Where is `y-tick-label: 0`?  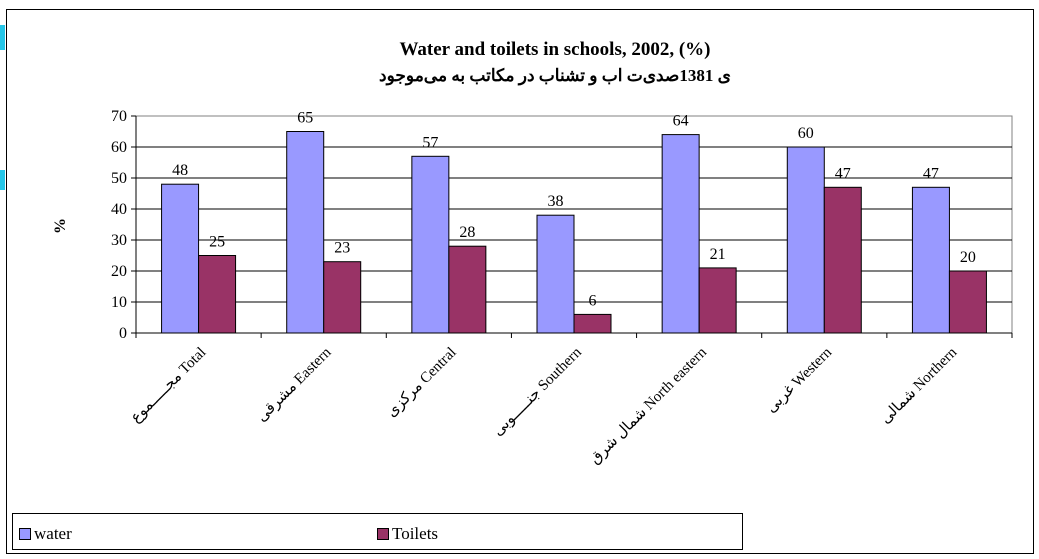
y-tick-label: 0 is located at coordinates (123, 333).